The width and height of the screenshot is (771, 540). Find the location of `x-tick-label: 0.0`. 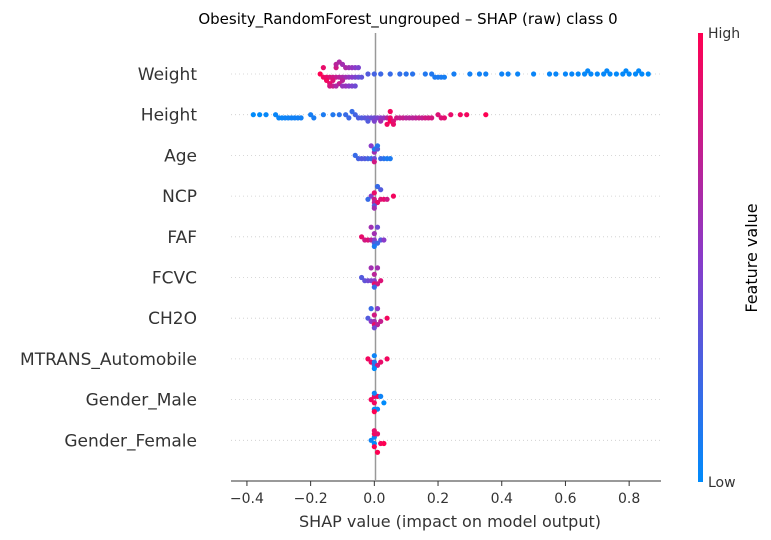

x-tick-label: 0.0 is located at coordinates (374, 499).